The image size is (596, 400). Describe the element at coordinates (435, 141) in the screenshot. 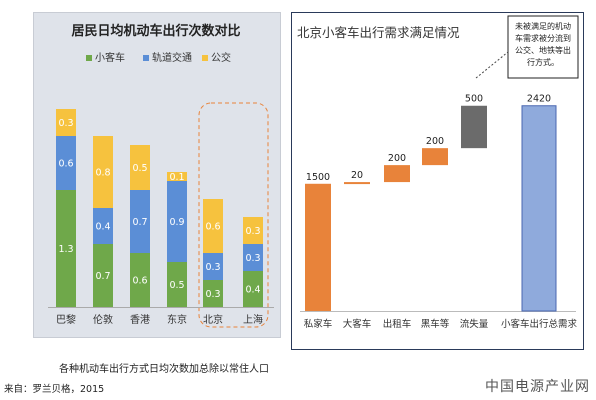

I see `data-label-黑车等: 200` at that location.